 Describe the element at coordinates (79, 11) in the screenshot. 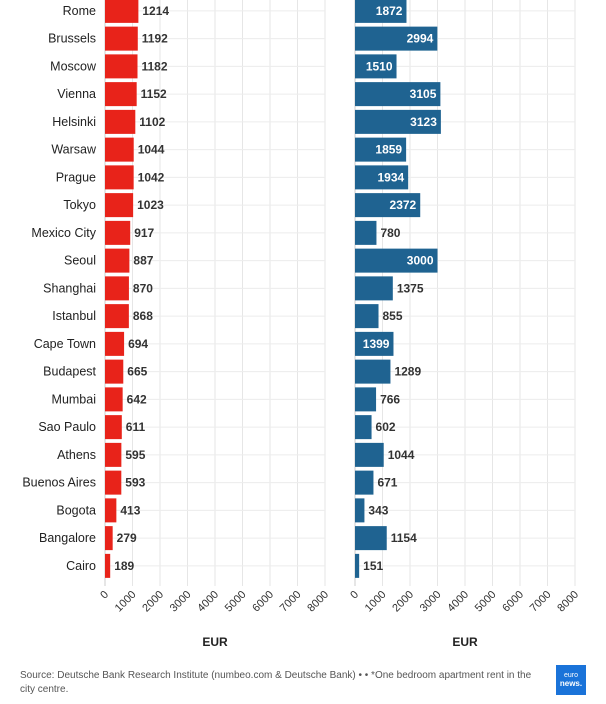

I see `category-label: Rome` at that location.